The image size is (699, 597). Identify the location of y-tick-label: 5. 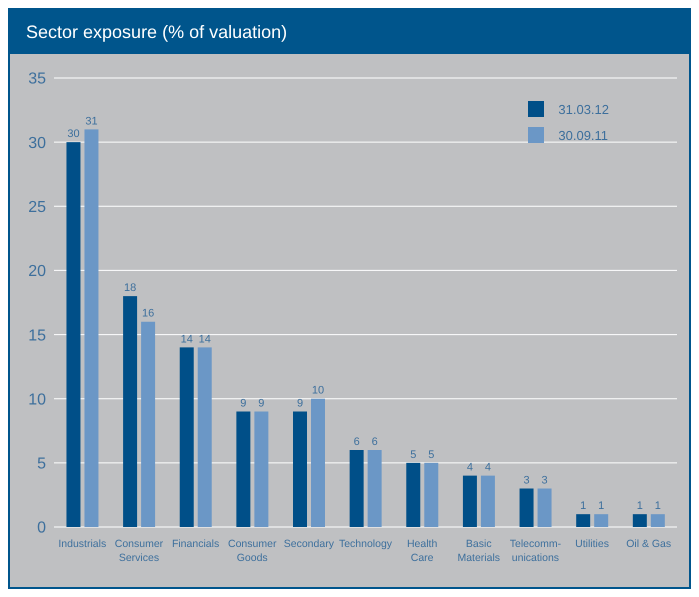
(41, 464).